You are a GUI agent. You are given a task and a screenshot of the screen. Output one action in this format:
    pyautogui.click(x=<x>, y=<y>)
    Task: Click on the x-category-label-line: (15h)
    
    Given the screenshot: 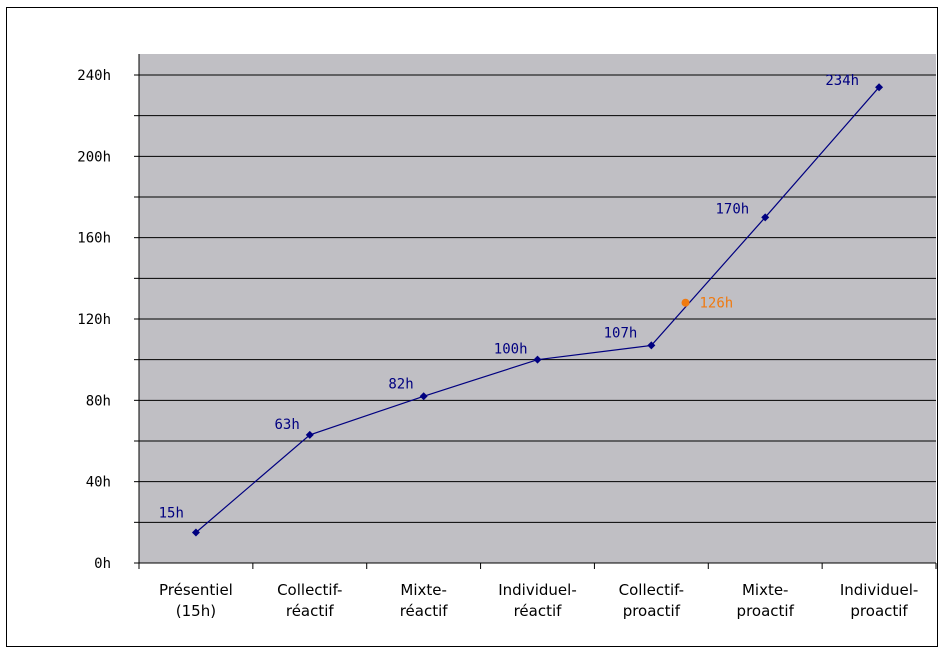 What is the action you would take?
    pyautogui.click(x=196, y=611)
    